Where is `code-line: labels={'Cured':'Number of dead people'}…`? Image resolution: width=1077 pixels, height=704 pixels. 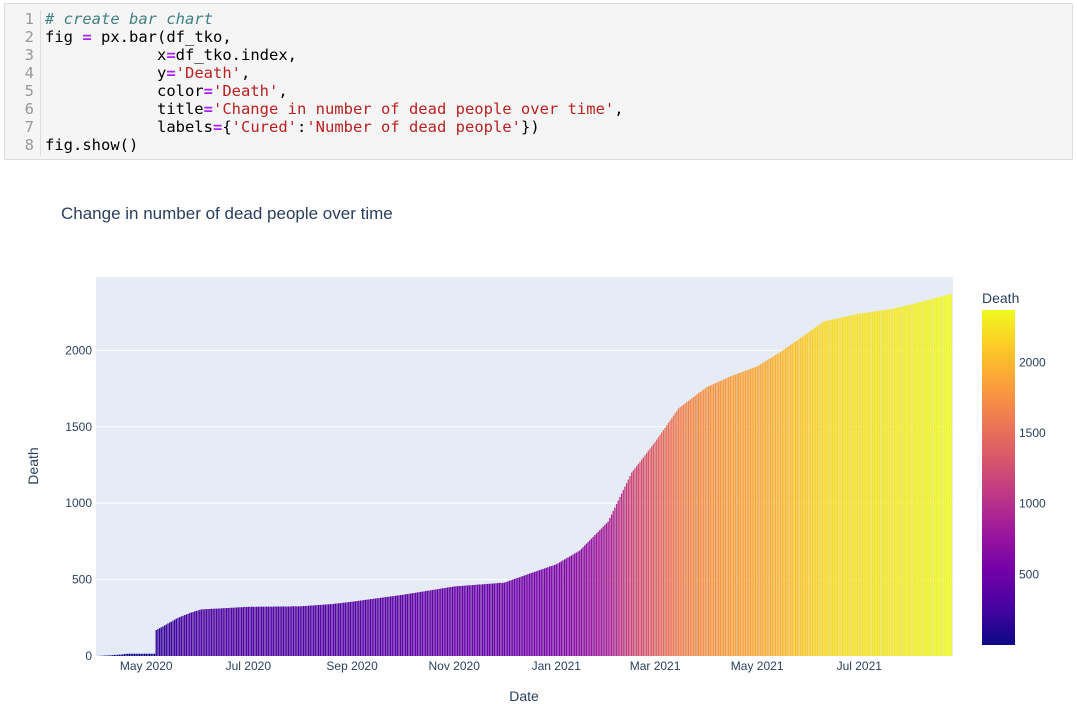 code-line: labels={'Cured':'Number of dead people'}… is located at coordinates (556, 127).